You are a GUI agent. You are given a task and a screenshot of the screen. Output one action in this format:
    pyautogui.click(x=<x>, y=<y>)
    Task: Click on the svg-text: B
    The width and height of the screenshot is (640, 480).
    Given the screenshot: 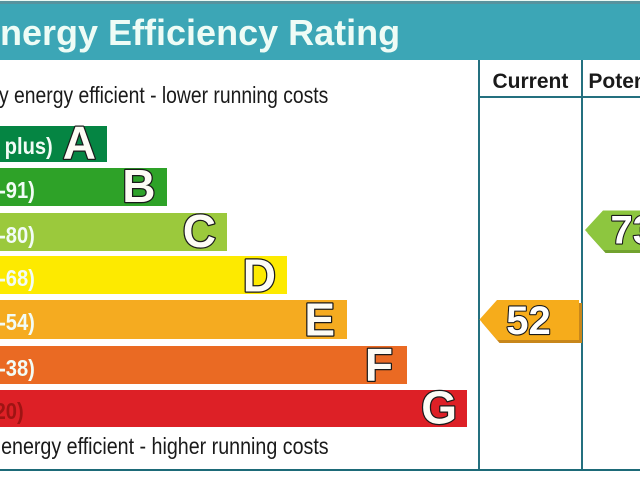 What is the action you would take?
    pyautogui.click(x=138, y=186)
    